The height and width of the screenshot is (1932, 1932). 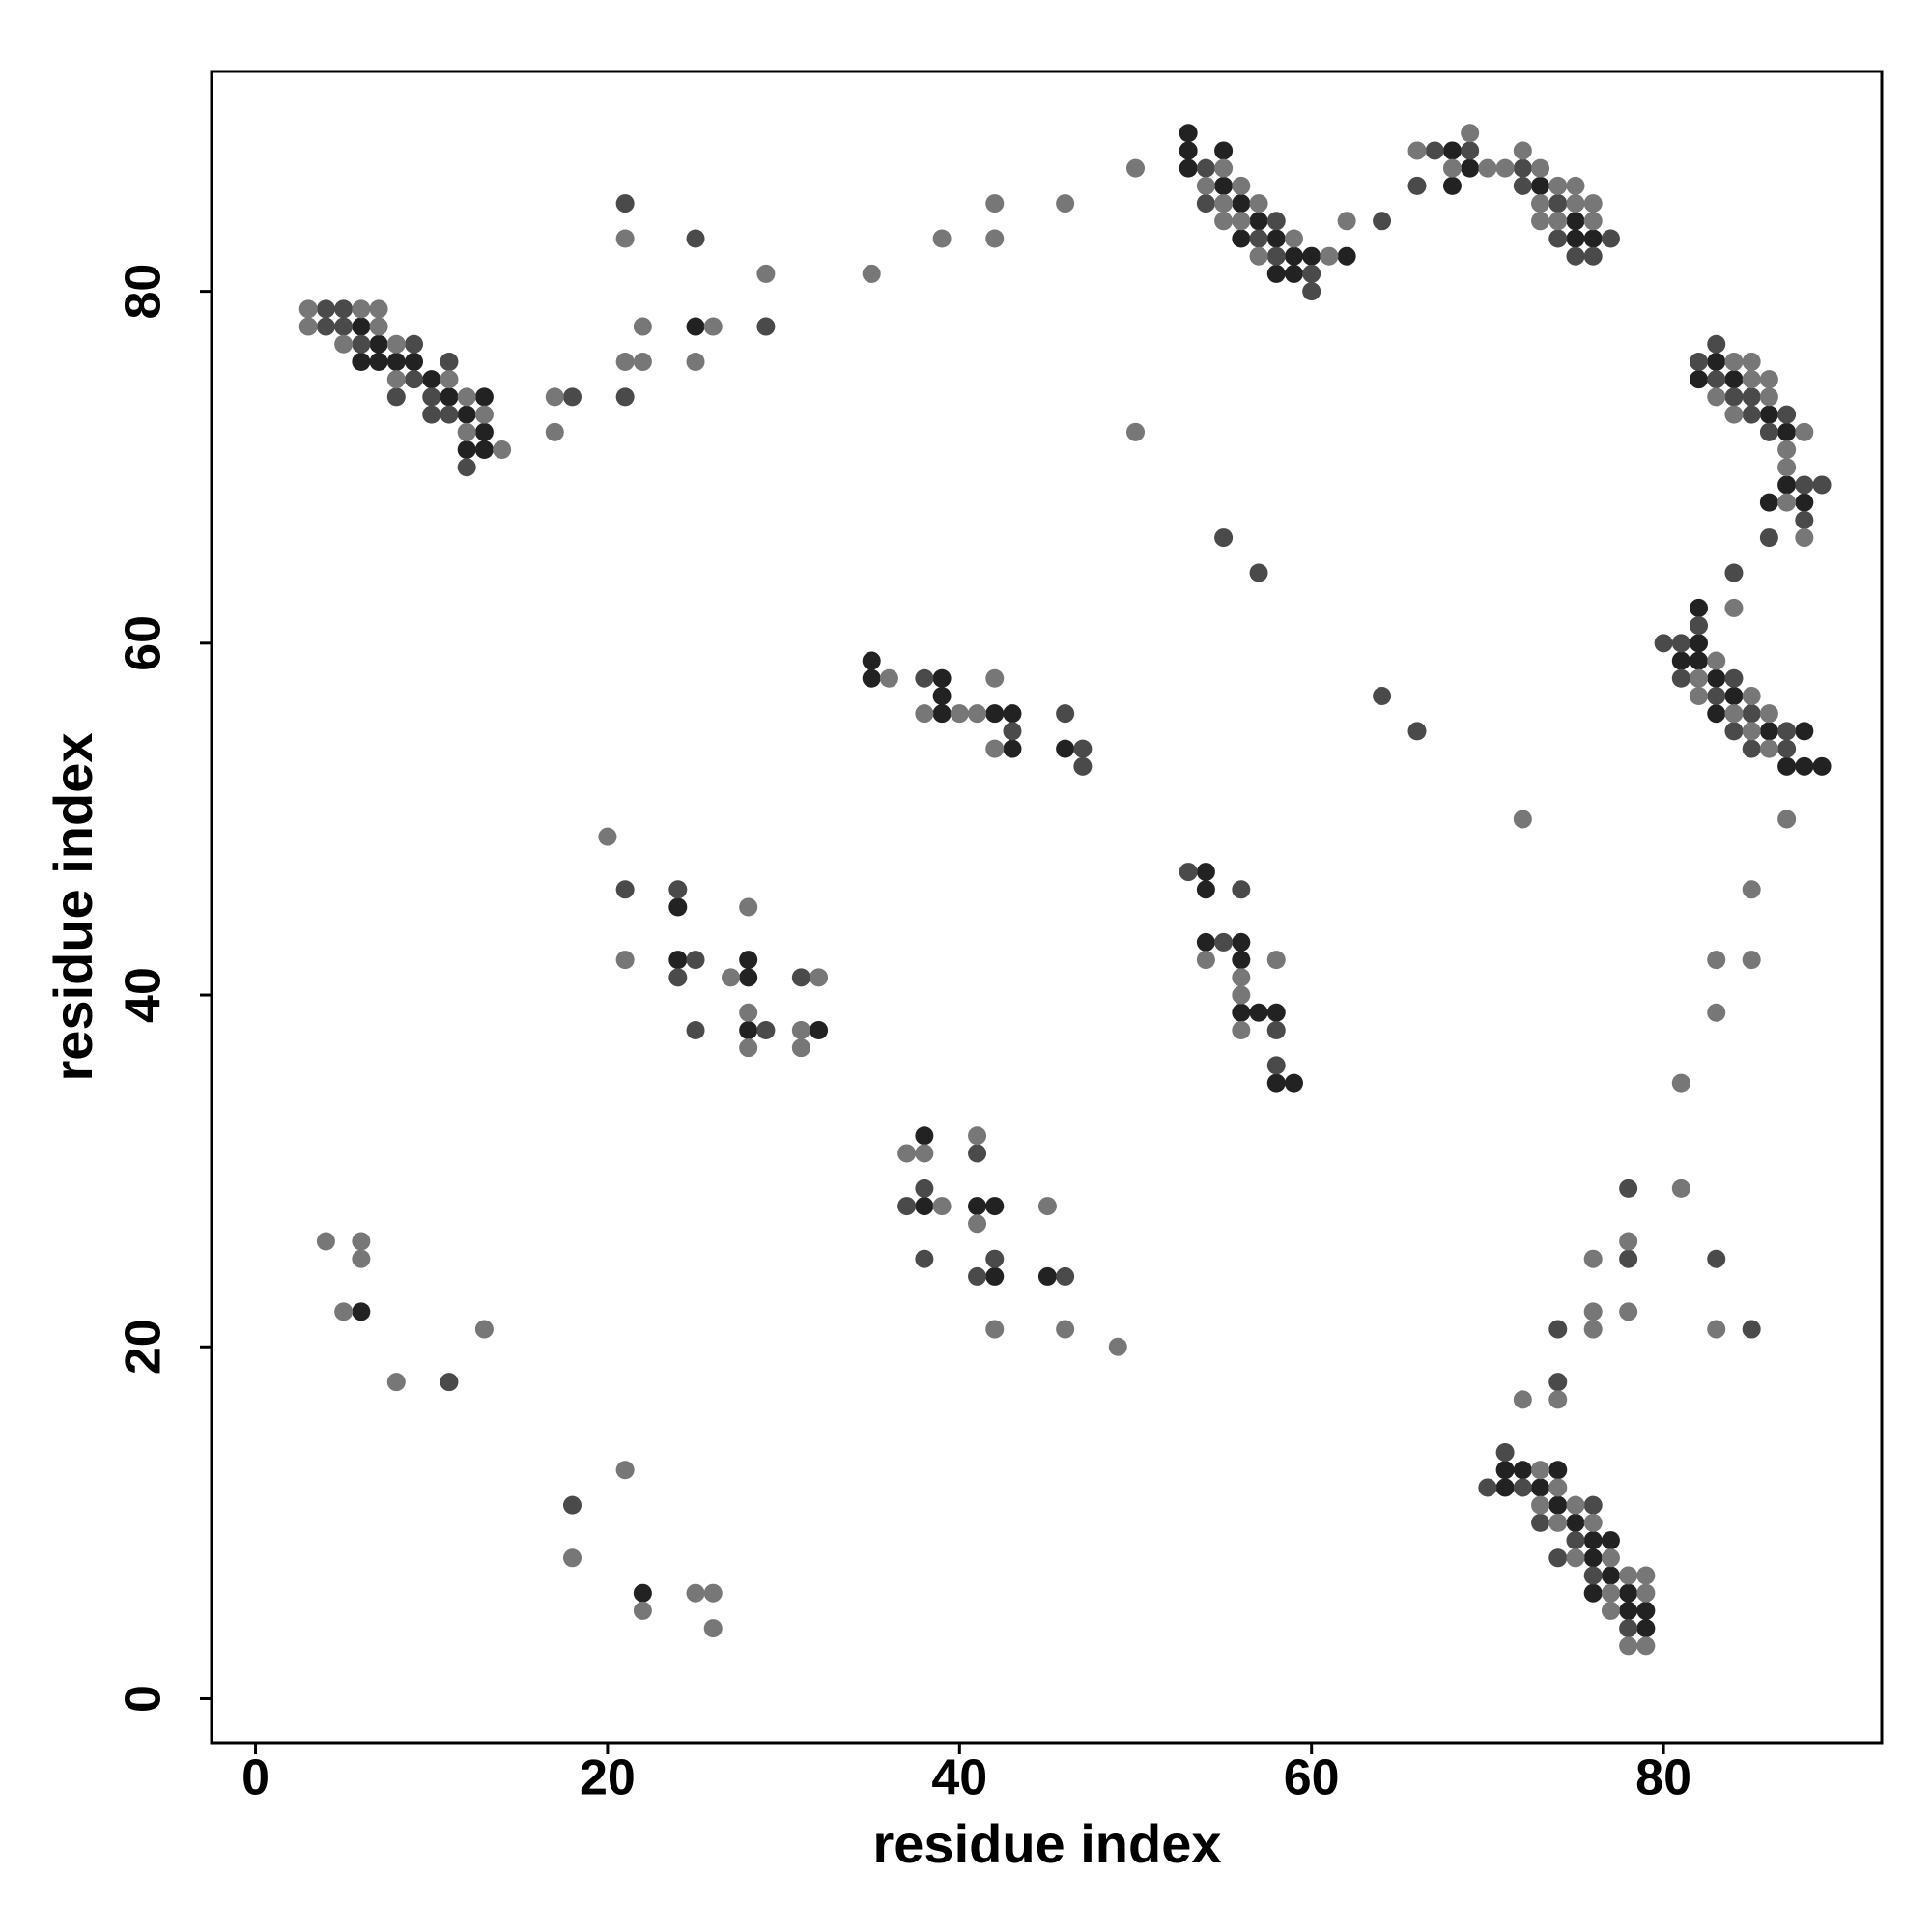 I want to click on x-tick-label: 80, so click(x=1663, y=1778).